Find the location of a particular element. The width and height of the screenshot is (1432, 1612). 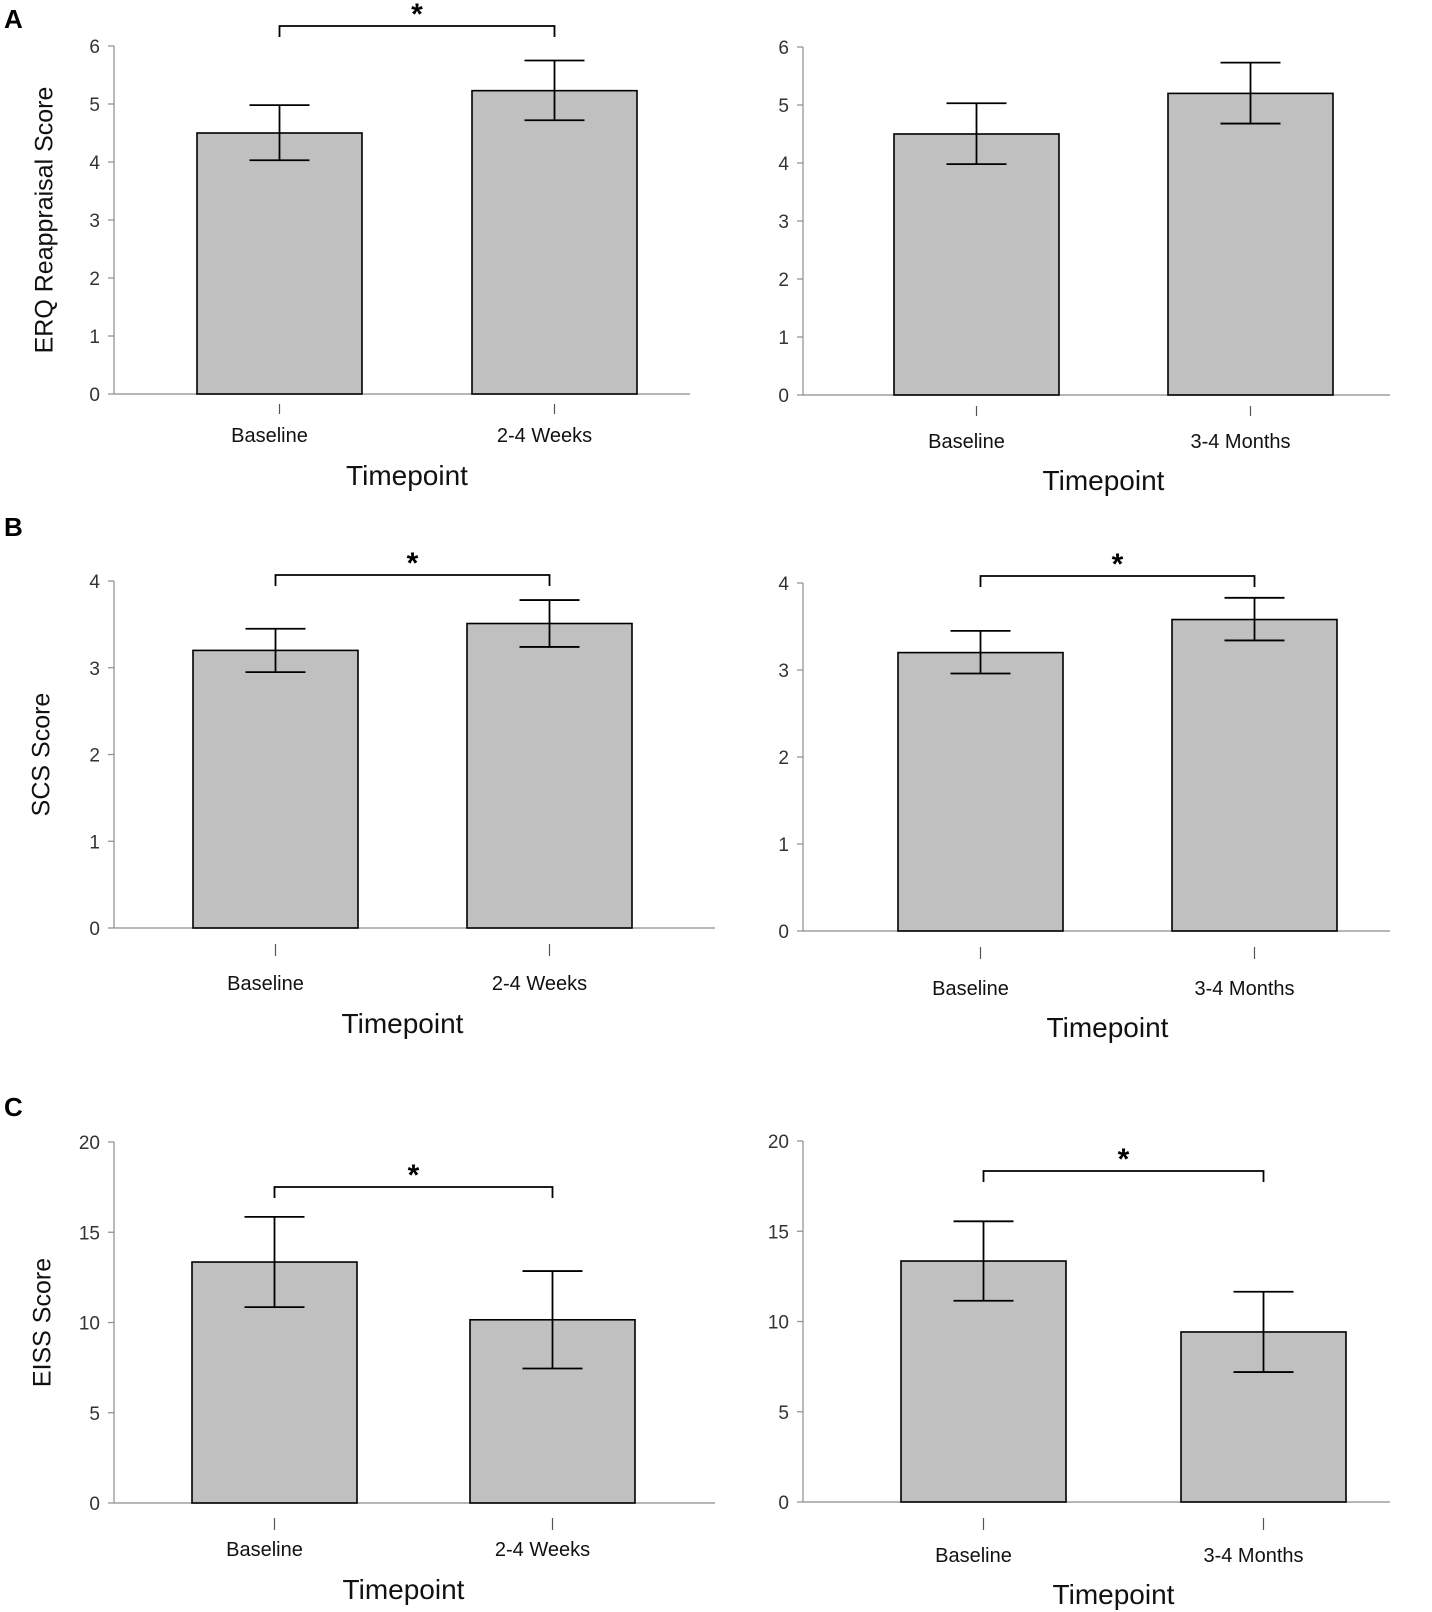

panel-letter-c: C is located at coordinates (13, 1107).